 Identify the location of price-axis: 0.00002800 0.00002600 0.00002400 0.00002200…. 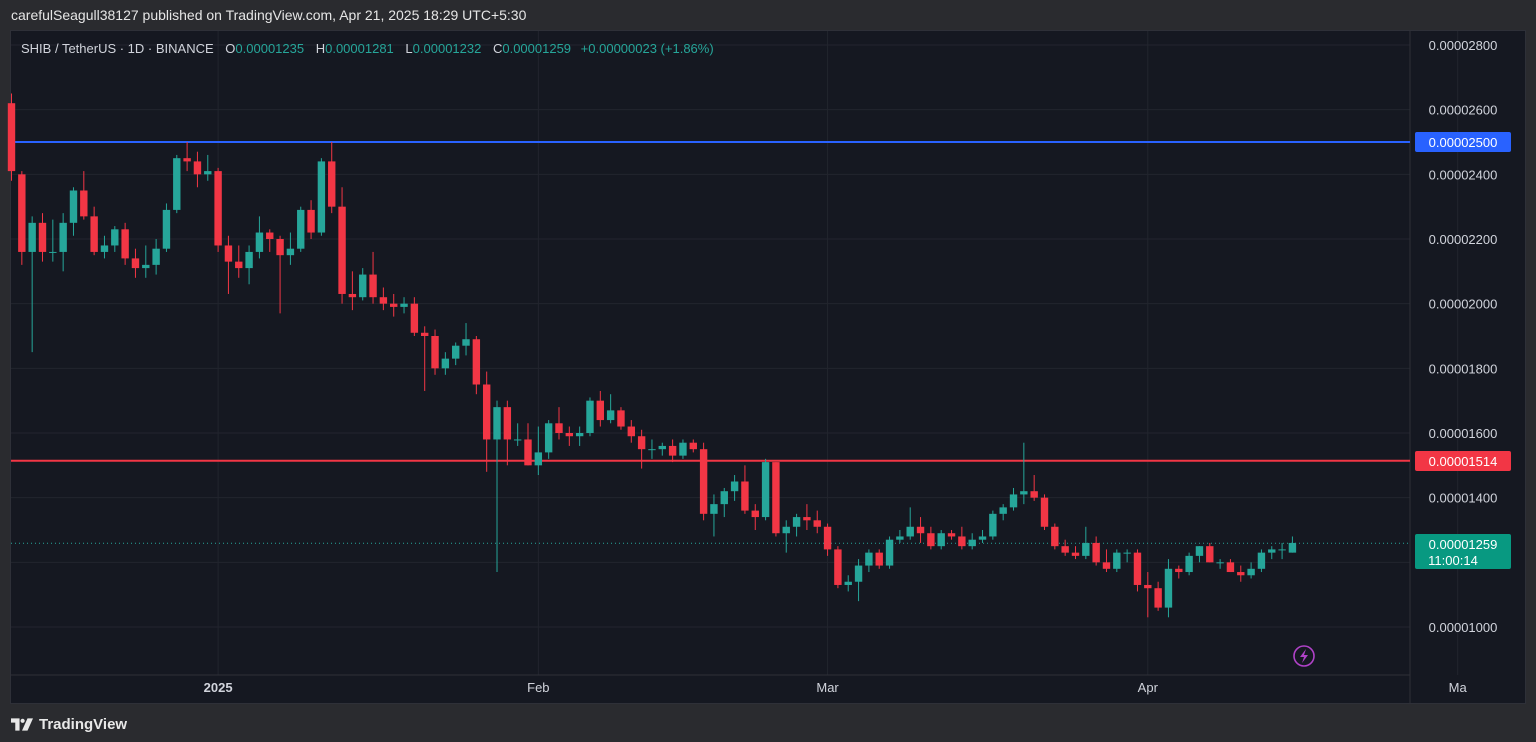
(1463, 336).